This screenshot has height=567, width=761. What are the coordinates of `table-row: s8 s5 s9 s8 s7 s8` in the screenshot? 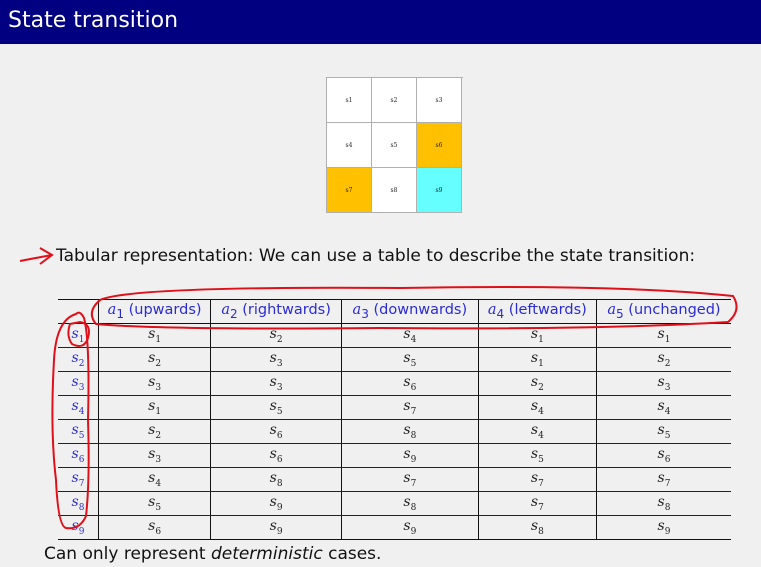 It's located at (394, 503).